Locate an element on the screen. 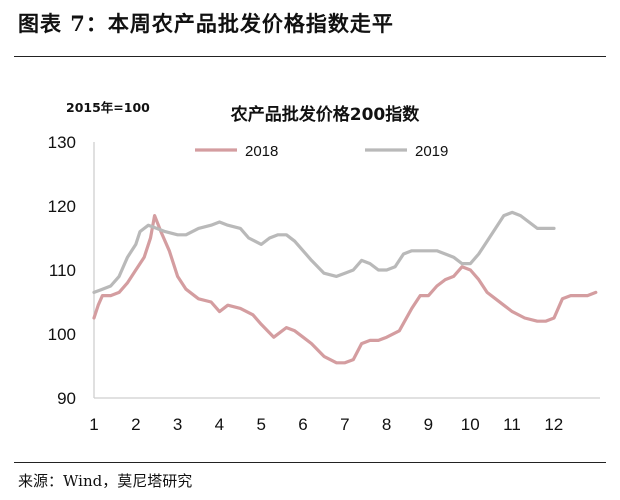  x-tick-label: 11 is located at coordinates (512, 424).